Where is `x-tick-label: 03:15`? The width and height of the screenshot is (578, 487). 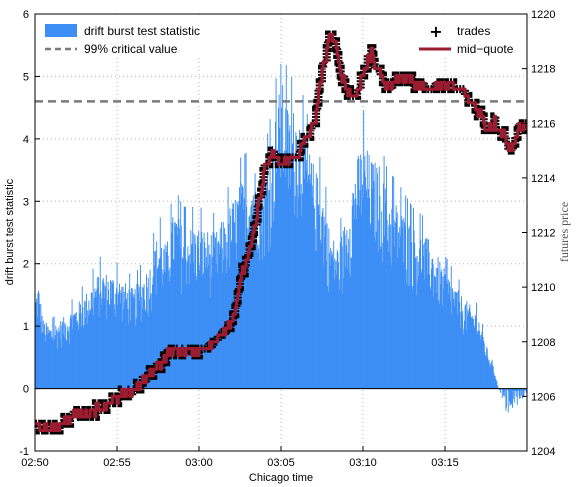 x-tick-label: 03:15 is located at coordinates (445, 463).